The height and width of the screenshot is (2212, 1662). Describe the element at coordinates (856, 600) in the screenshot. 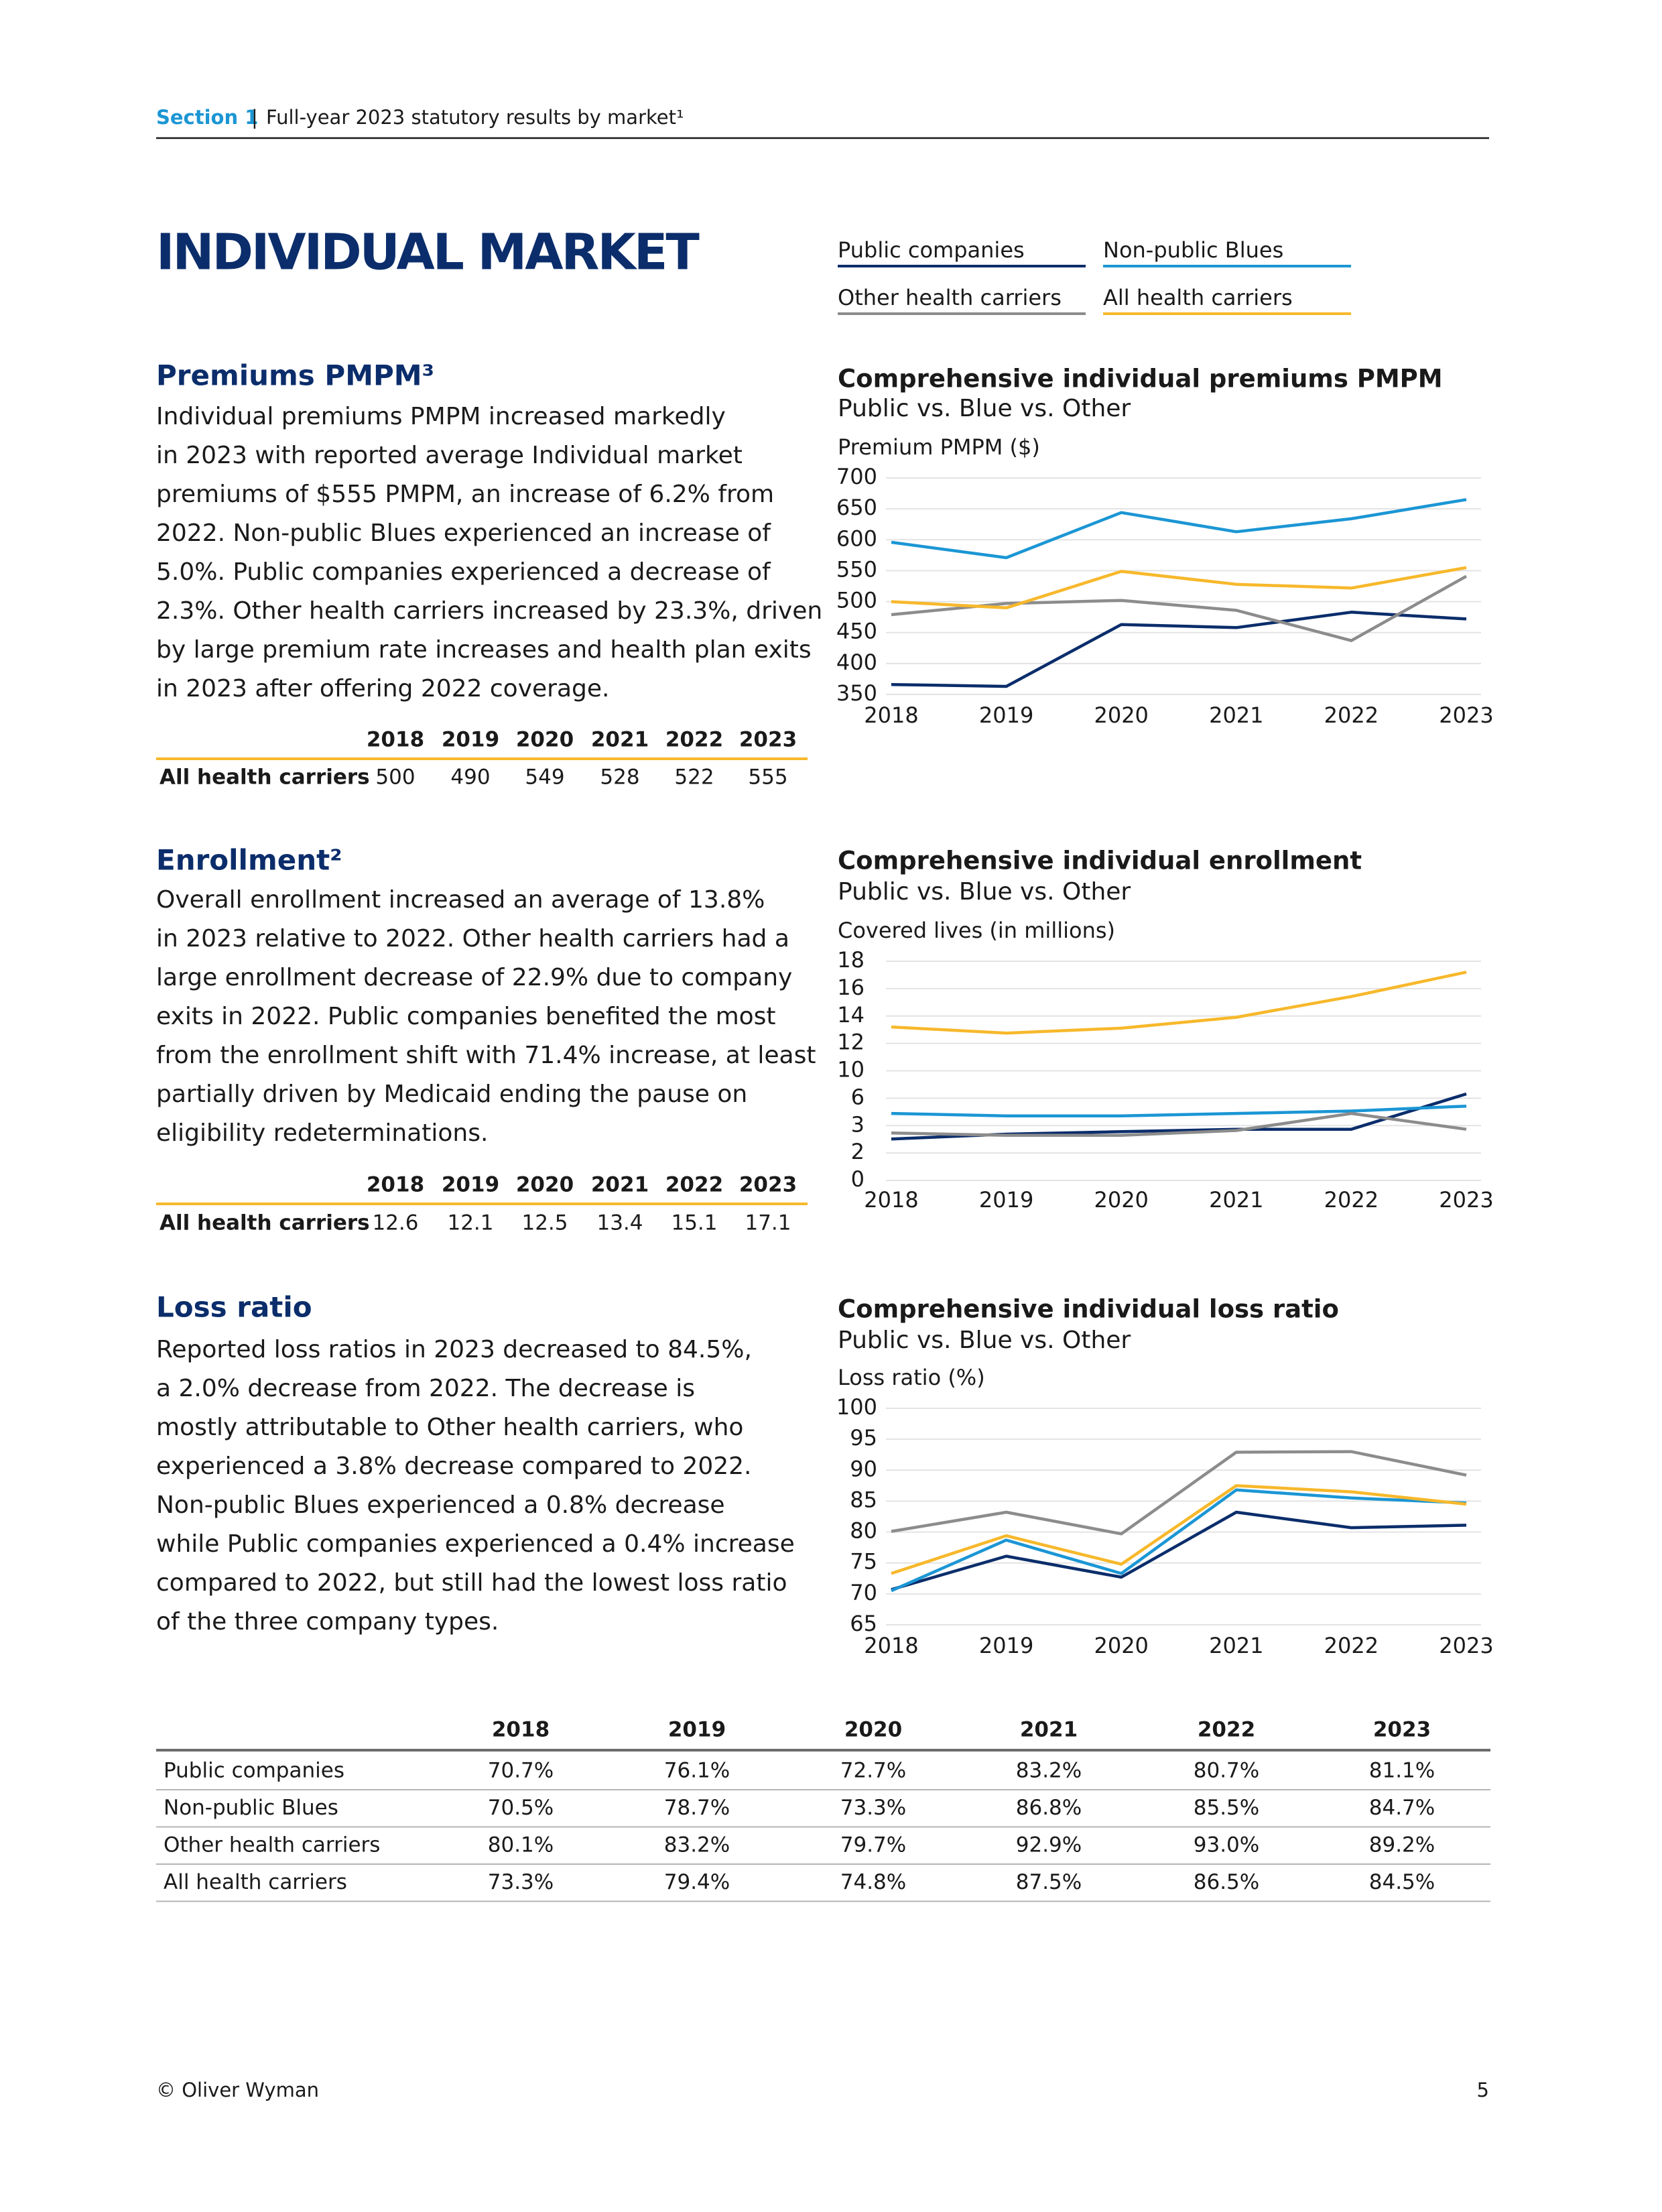

I see `y-tick-label: 500` at that location.